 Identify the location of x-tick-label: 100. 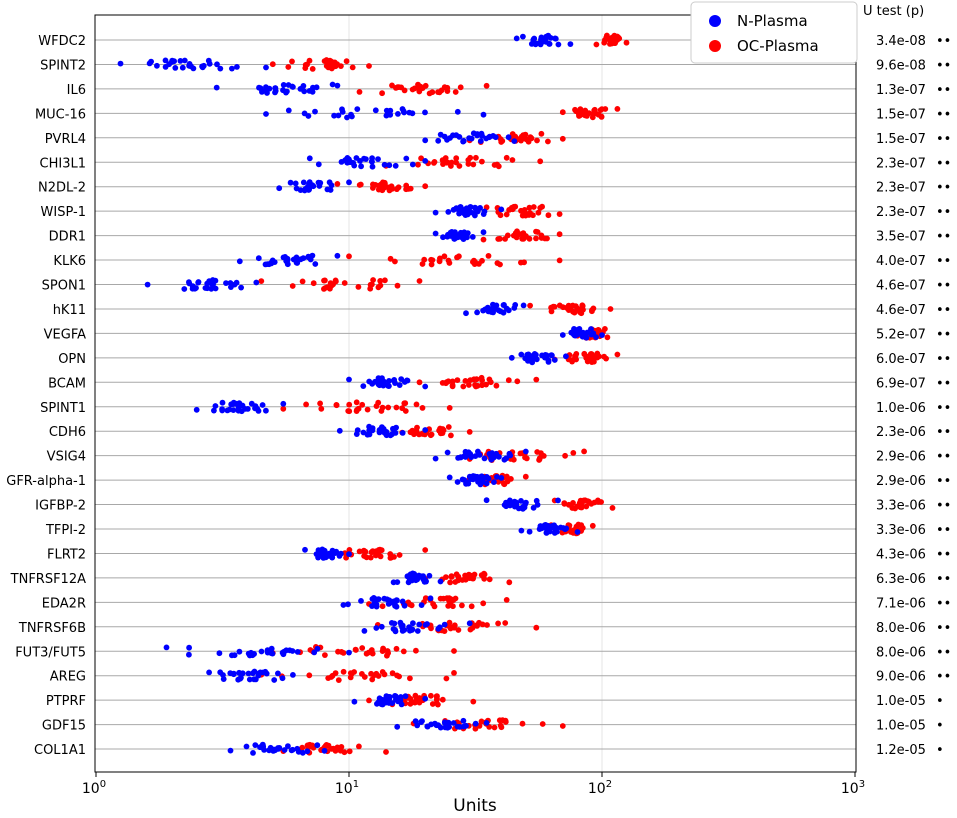
(94, 788).